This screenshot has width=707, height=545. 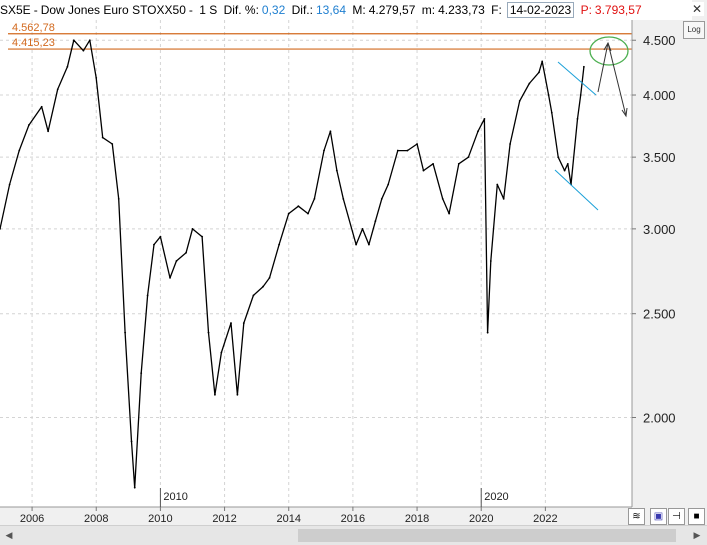 What do you see at coordinates (576, 190) in the screenshot?
I see `channel-lower-line` at bounding box center [576, 190].